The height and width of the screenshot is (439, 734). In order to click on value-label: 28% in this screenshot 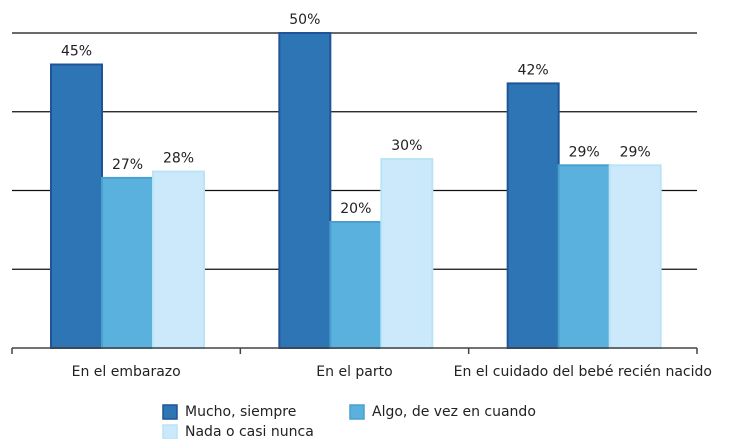, I will do `click(178, 159)`.